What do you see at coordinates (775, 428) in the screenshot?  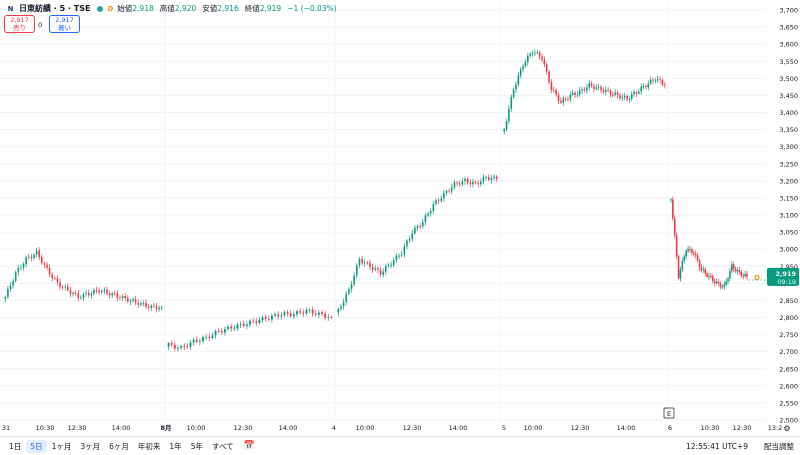 I see `x-tick-label: 13:2` at bounding box center [775, 428].